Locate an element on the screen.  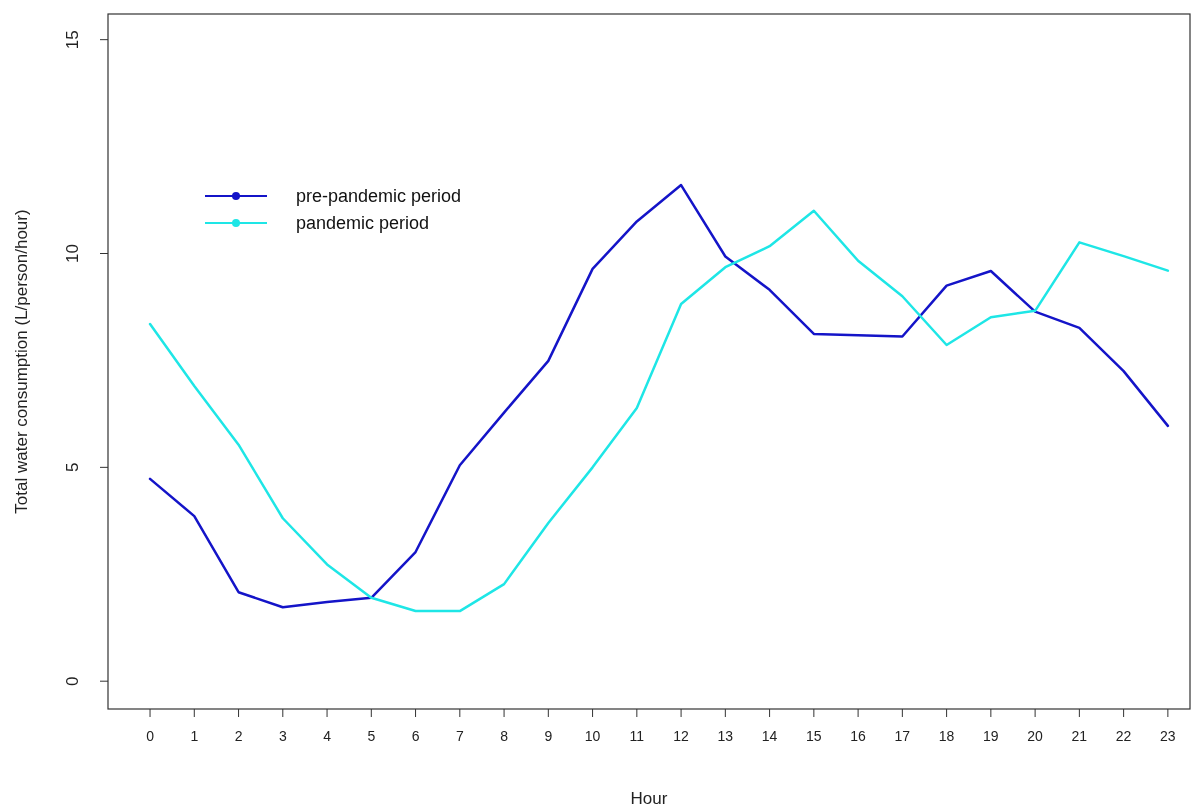
x-tick-label: 5 is located at coordinates (371, 736).